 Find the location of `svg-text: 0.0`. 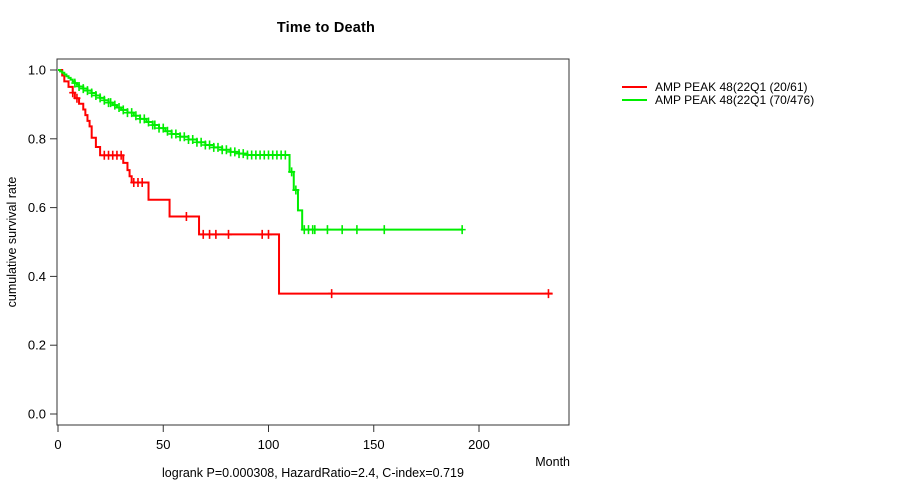

svg-text: 0.0 is located at coordinates (37, 414).